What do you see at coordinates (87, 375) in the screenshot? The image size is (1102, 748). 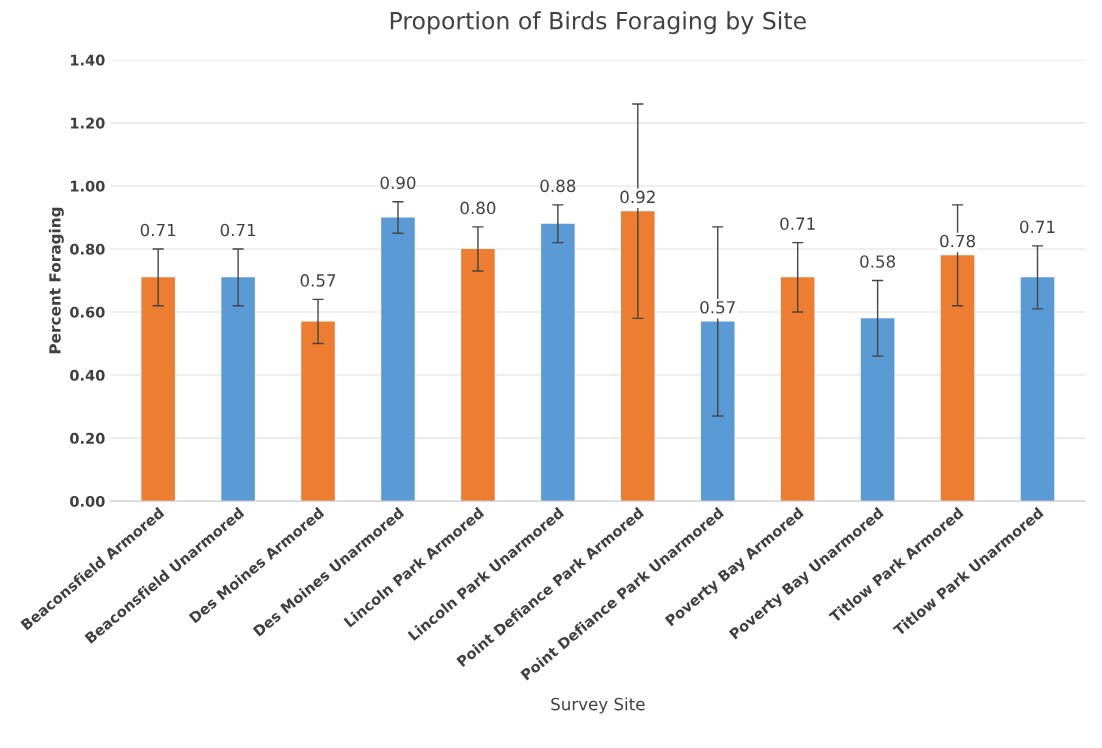 I see `y-tick-label: 0.40` at bounding box center [87, 375].